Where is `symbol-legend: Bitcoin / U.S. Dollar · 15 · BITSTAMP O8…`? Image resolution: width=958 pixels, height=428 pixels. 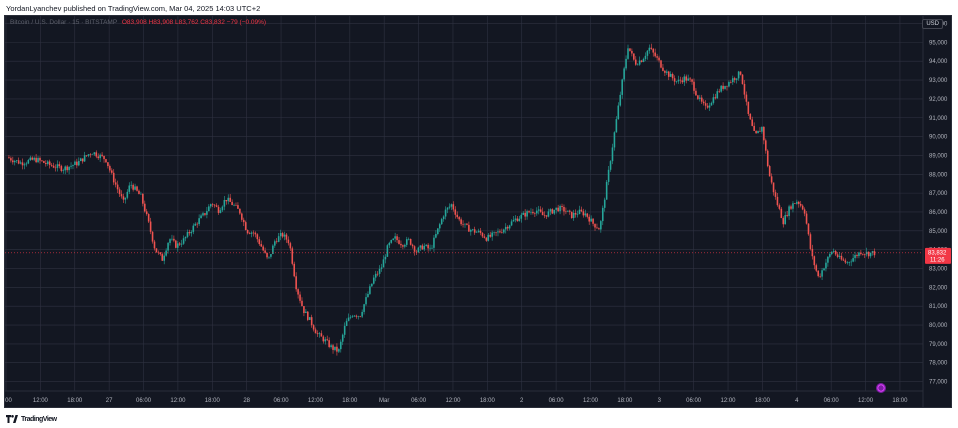 symbol-legend: Bitcoin / U.S. Dollar · 15 · BITSTAMP O8… is located at coordinates (138, 22).